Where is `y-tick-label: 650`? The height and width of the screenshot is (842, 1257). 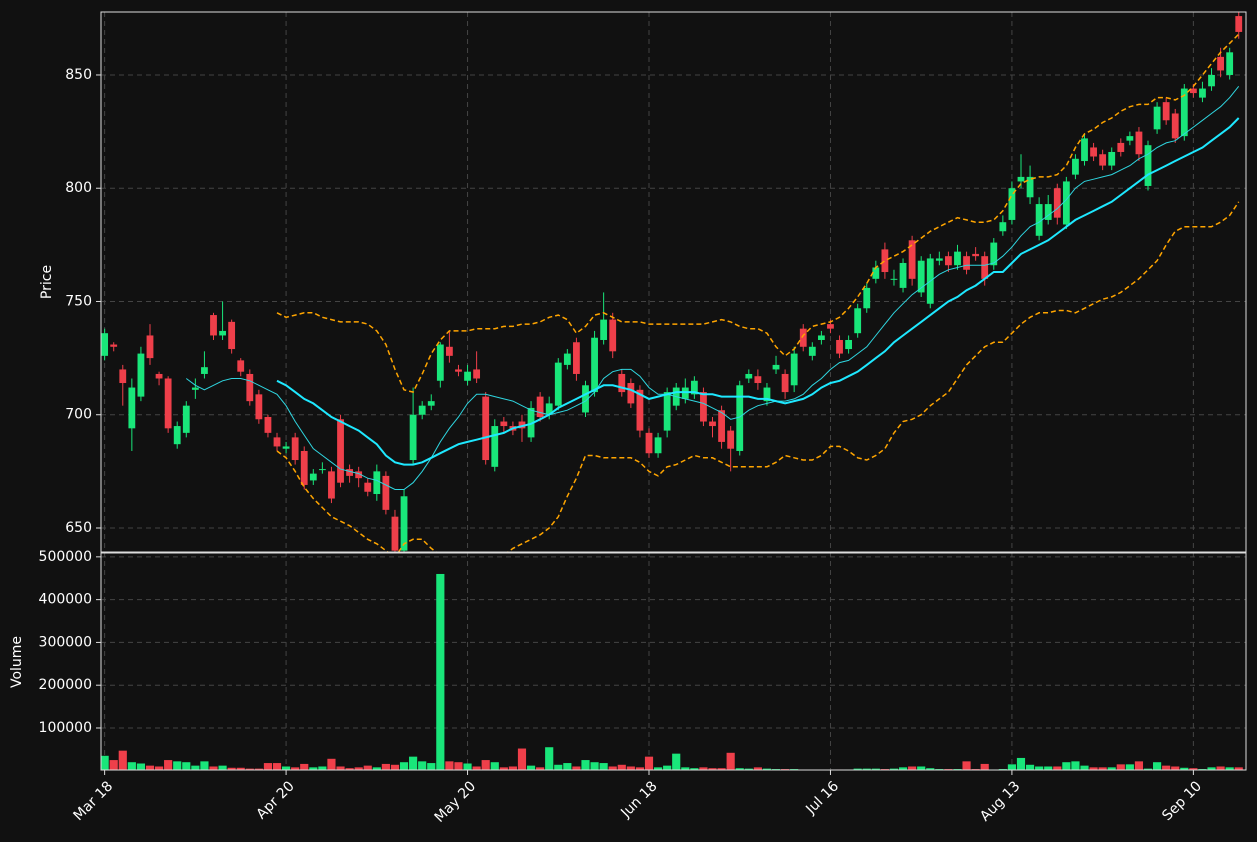
y-tick-label: 650 is located at coordinates (78, 528).